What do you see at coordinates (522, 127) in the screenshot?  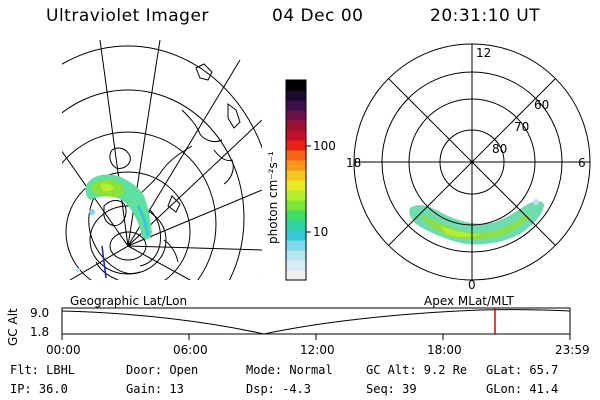 I see `mlat-70-label: 70` at bounding box center [522, 127].